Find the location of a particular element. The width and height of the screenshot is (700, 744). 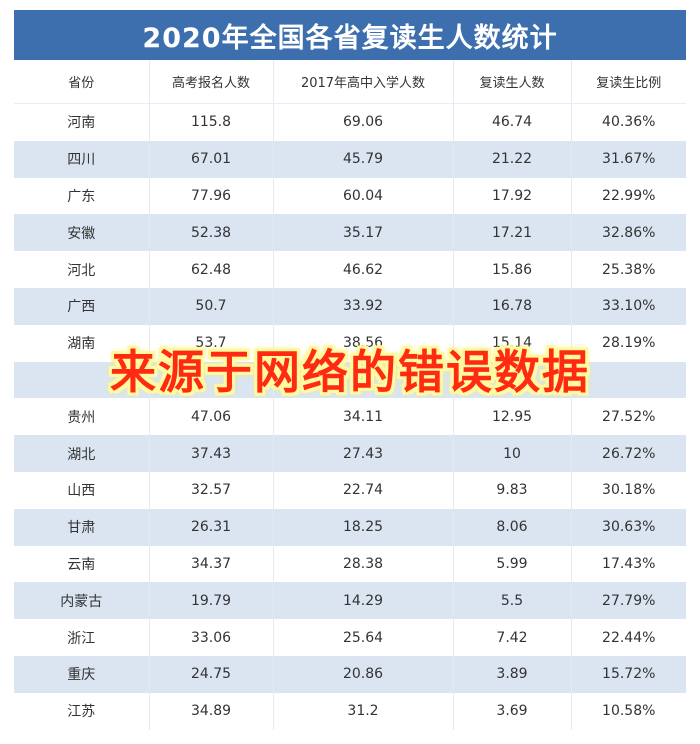

value-cell: 10 is located at coordinates (512, 453).